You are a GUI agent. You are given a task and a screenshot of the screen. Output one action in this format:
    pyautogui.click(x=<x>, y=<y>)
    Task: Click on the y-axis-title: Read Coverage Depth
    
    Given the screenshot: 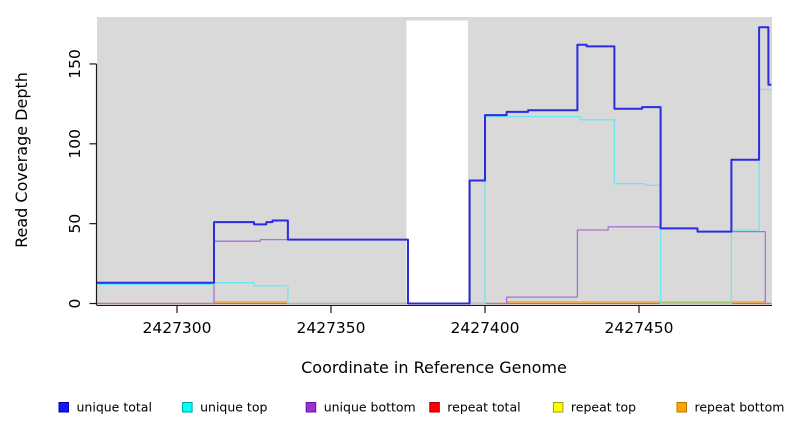 What is the action you would take?
    pyautogui.click(x=21, y=160)
    